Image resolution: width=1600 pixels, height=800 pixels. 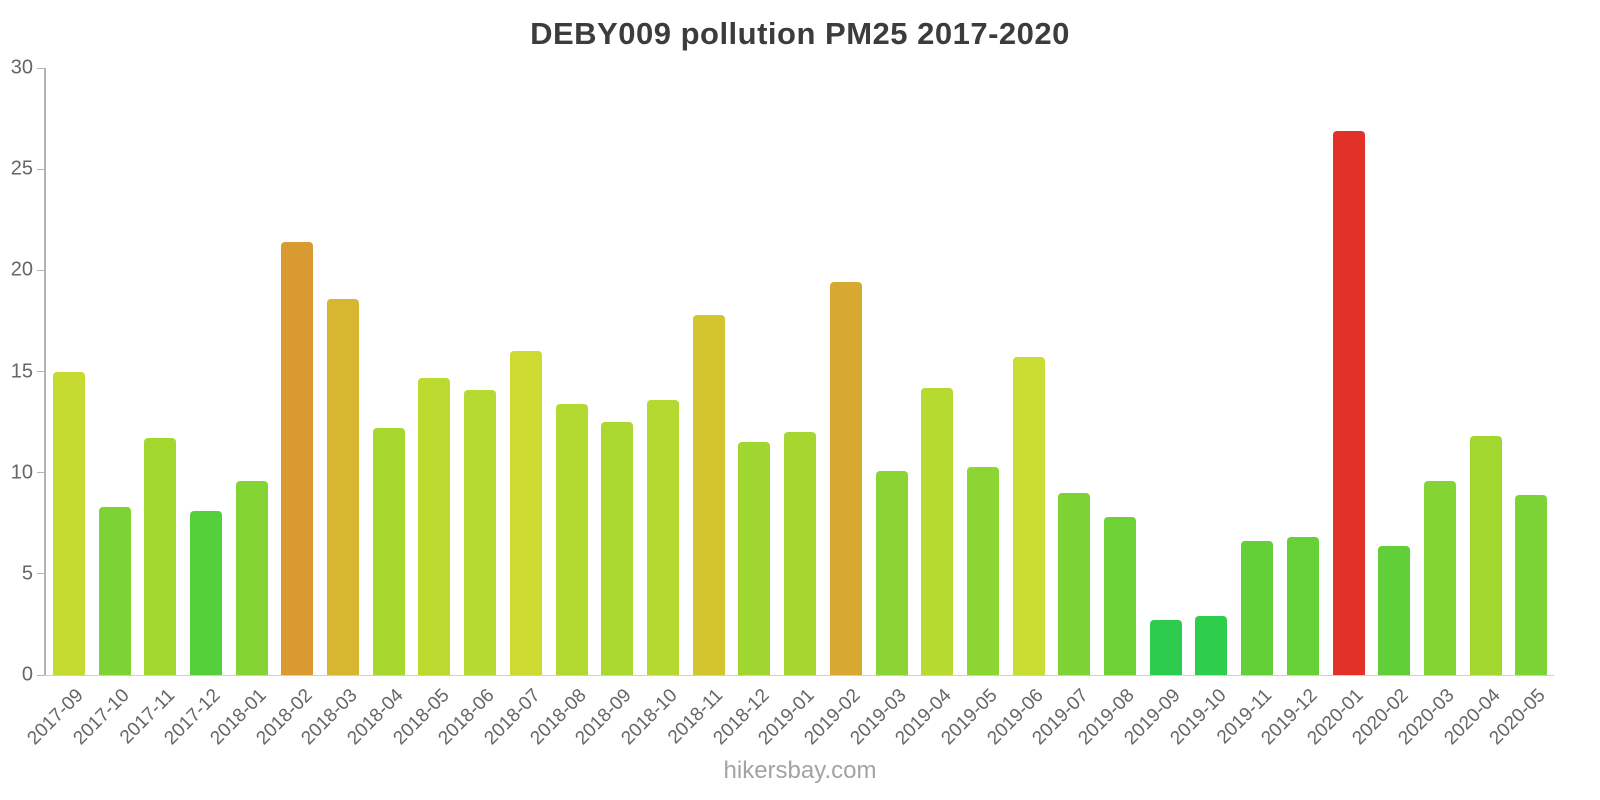 I want to click on y-tick-label: 20, so click(x=21, y=269).